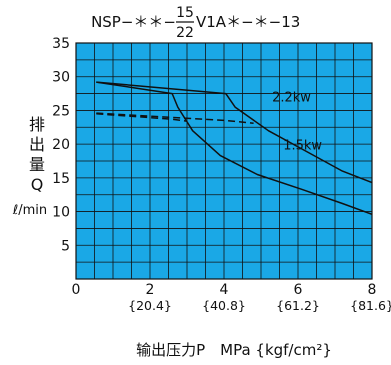 The width and height of the screenshot is (391, 365). What do you see at coordinates (61, 179) in the screenshot?
I see `y-tick-label: 15` at bounding box center [61, 179].